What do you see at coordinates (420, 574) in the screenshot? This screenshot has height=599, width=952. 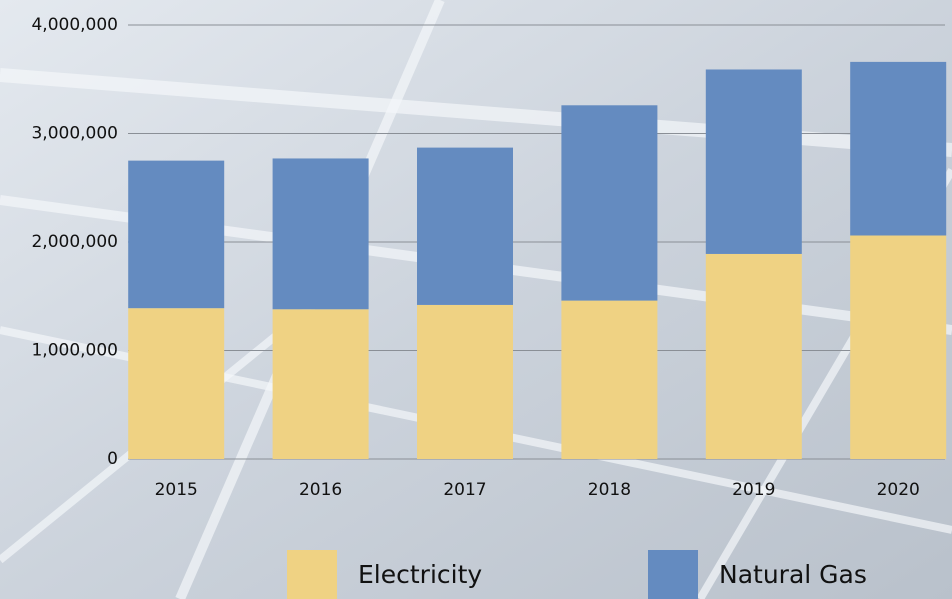 I see `legend-label: Electricity` at bounding box center [420, 574].